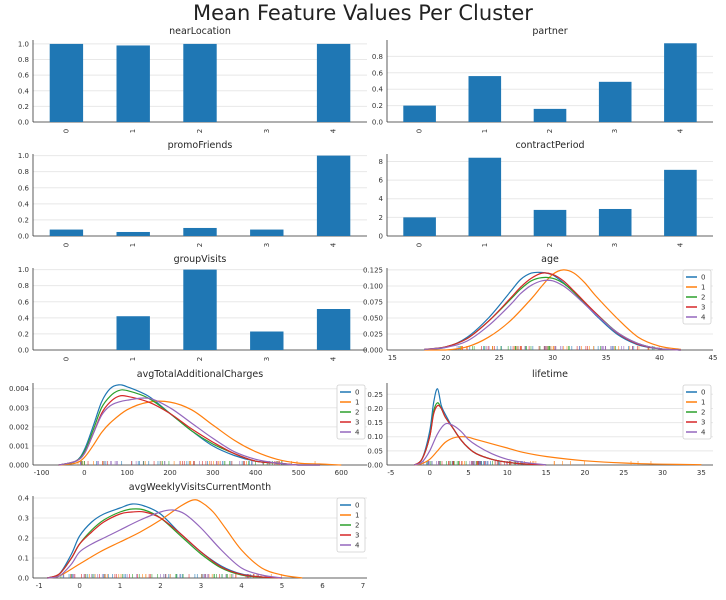 The image size is (726, 600). I want to click on x-tick-label: -1, so click(39, 586).